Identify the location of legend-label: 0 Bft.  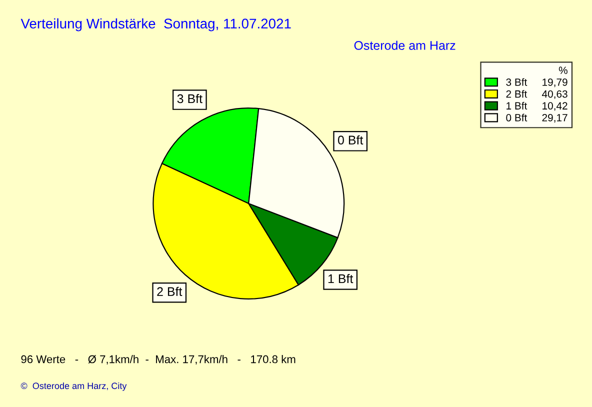
(517, 118).